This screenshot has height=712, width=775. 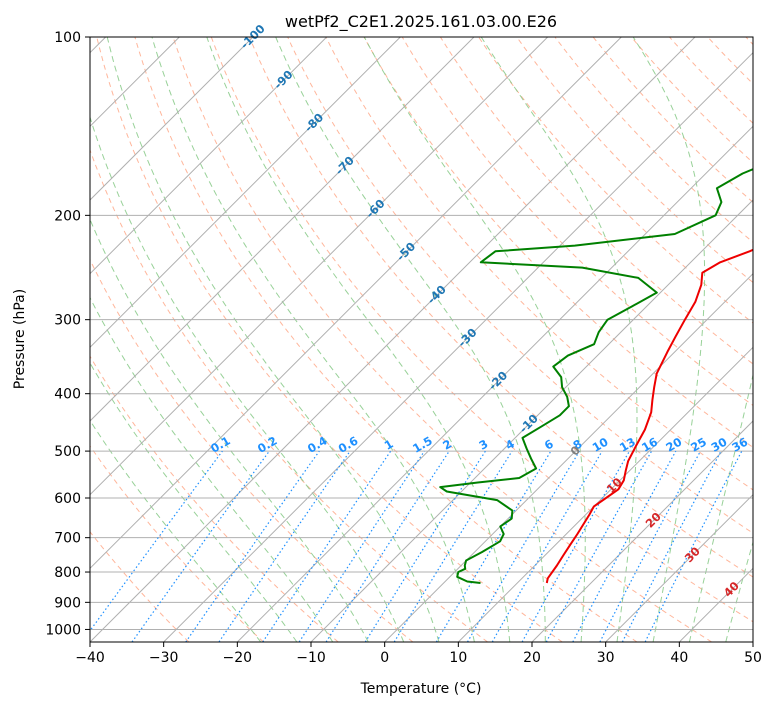 I want to click on mixing-ratio-label: 4, so click(x=510, y=445).